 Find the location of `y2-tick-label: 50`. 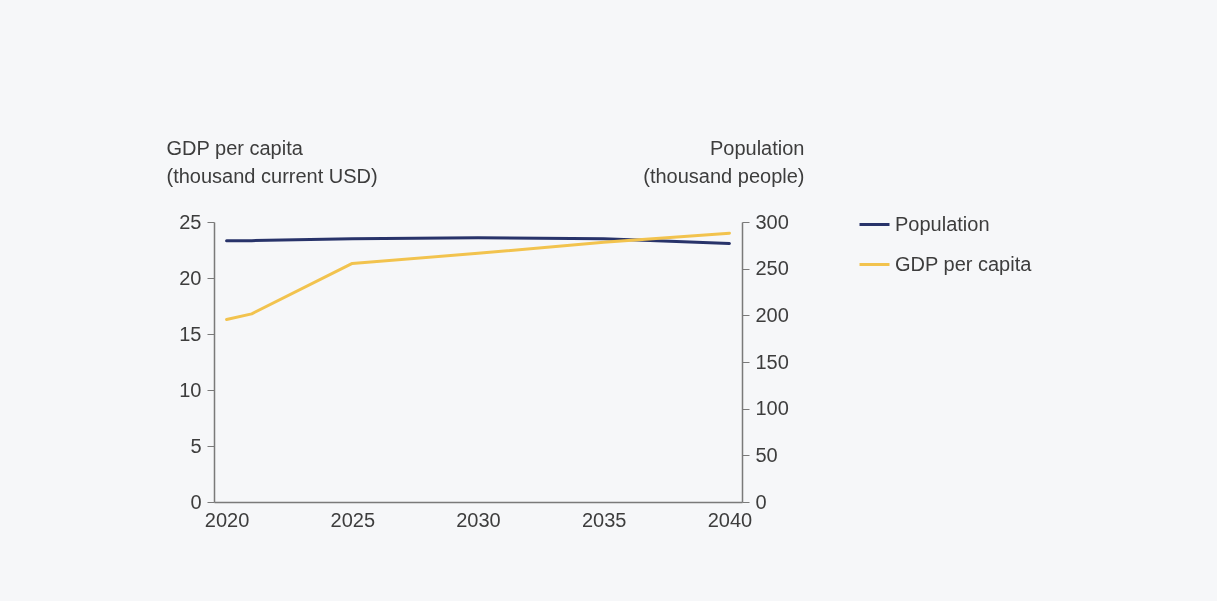

y2-tick-label: 50 is located at coordinates (766, 454).